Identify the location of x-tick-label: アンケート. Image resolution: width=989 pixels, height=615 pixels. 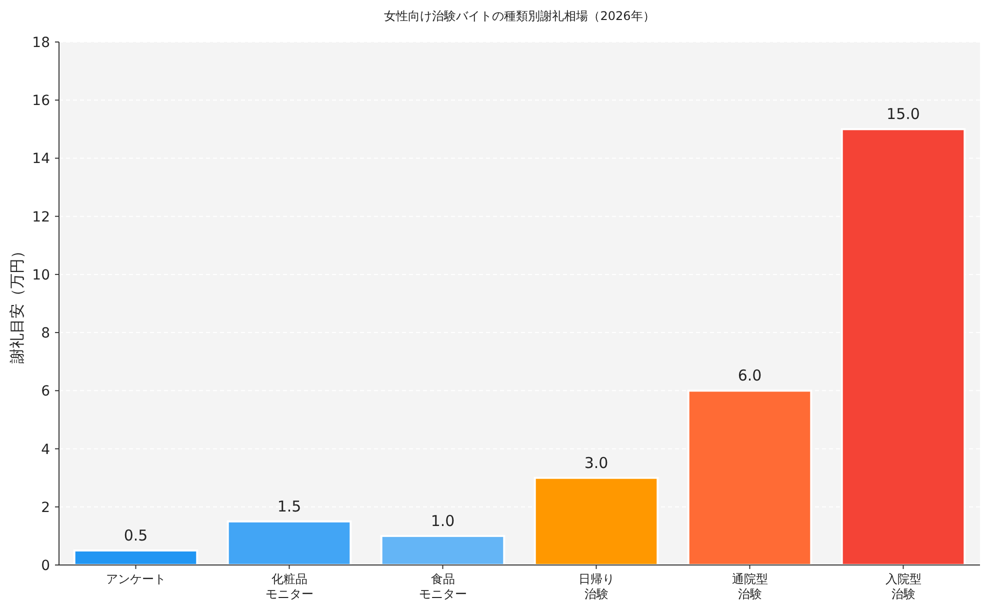
(135, 579).